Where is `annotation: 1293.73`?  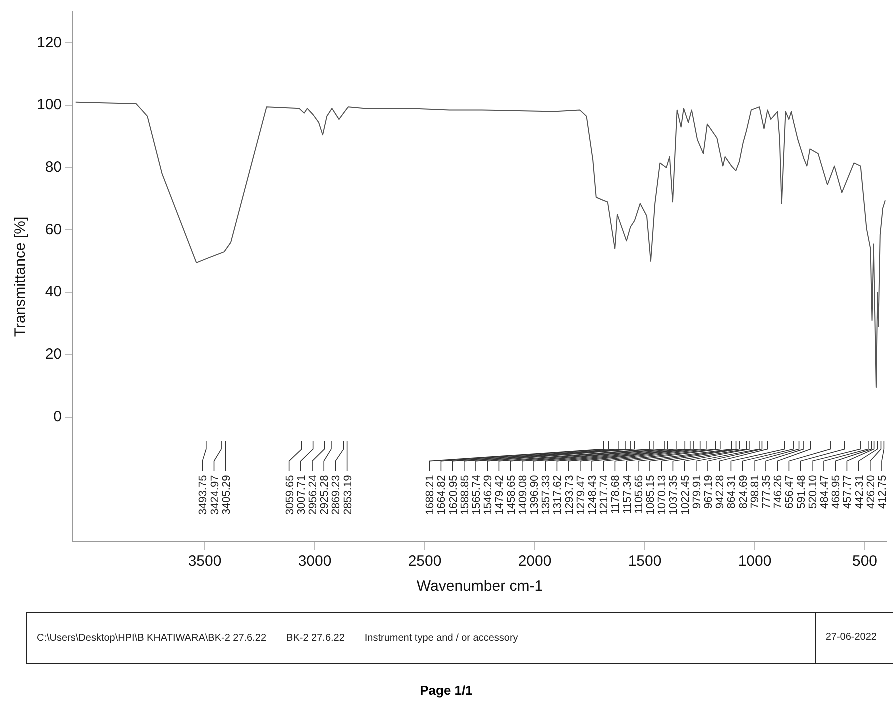
annotation: 1293.73 is located at coordinates (570, 495).